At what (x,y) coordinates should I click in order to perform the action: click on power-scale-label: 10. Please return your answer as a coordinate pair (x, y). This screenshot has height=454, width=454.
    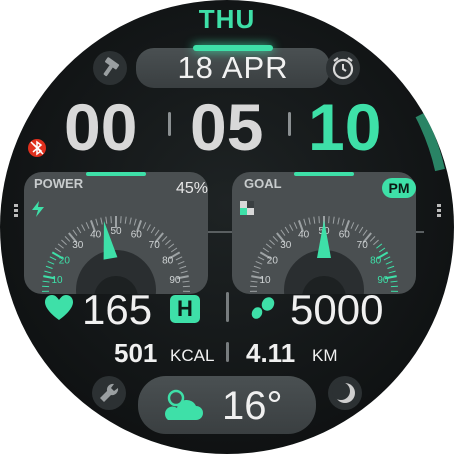
    Looking at the image, I should click on (58, 280).